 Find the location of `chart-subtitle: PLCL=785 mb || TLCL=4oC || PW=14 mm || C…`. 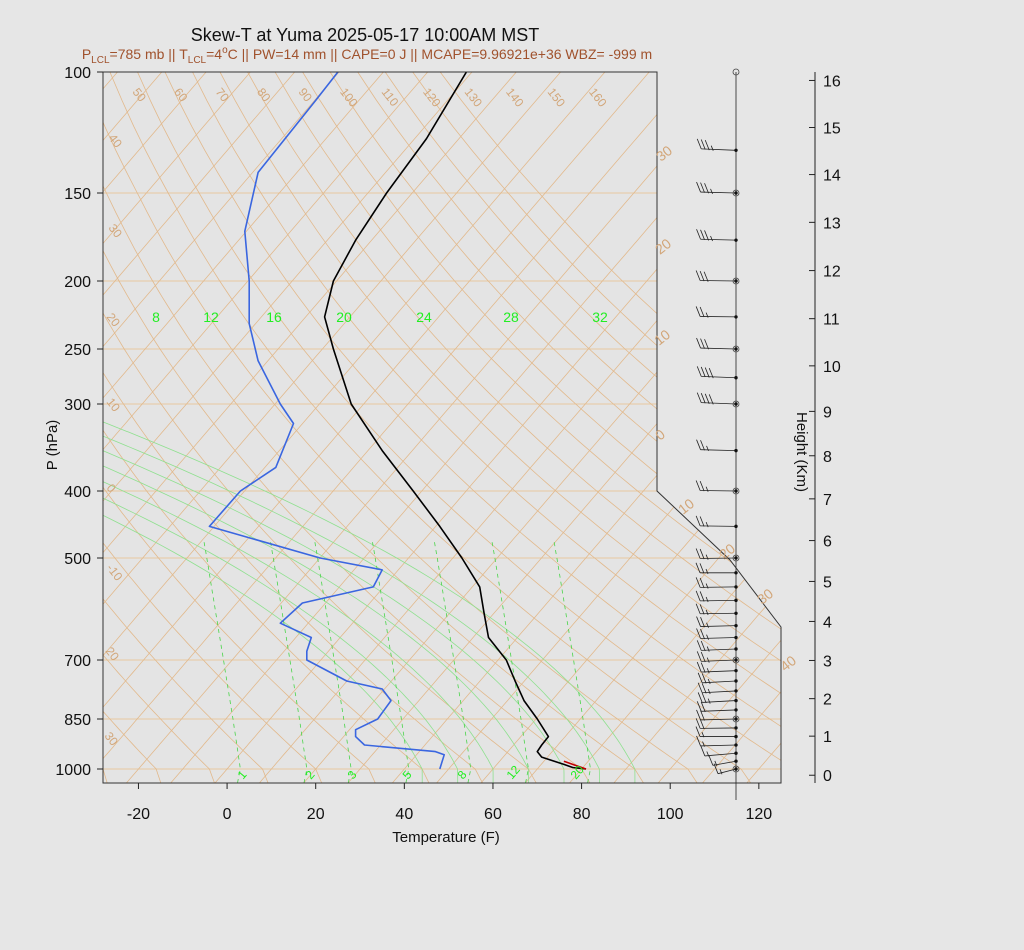

chart-subtitle: PLCL=785 mb || TLCL=4oC || PW=14 mm || C… is located at coordinates (367, 55).